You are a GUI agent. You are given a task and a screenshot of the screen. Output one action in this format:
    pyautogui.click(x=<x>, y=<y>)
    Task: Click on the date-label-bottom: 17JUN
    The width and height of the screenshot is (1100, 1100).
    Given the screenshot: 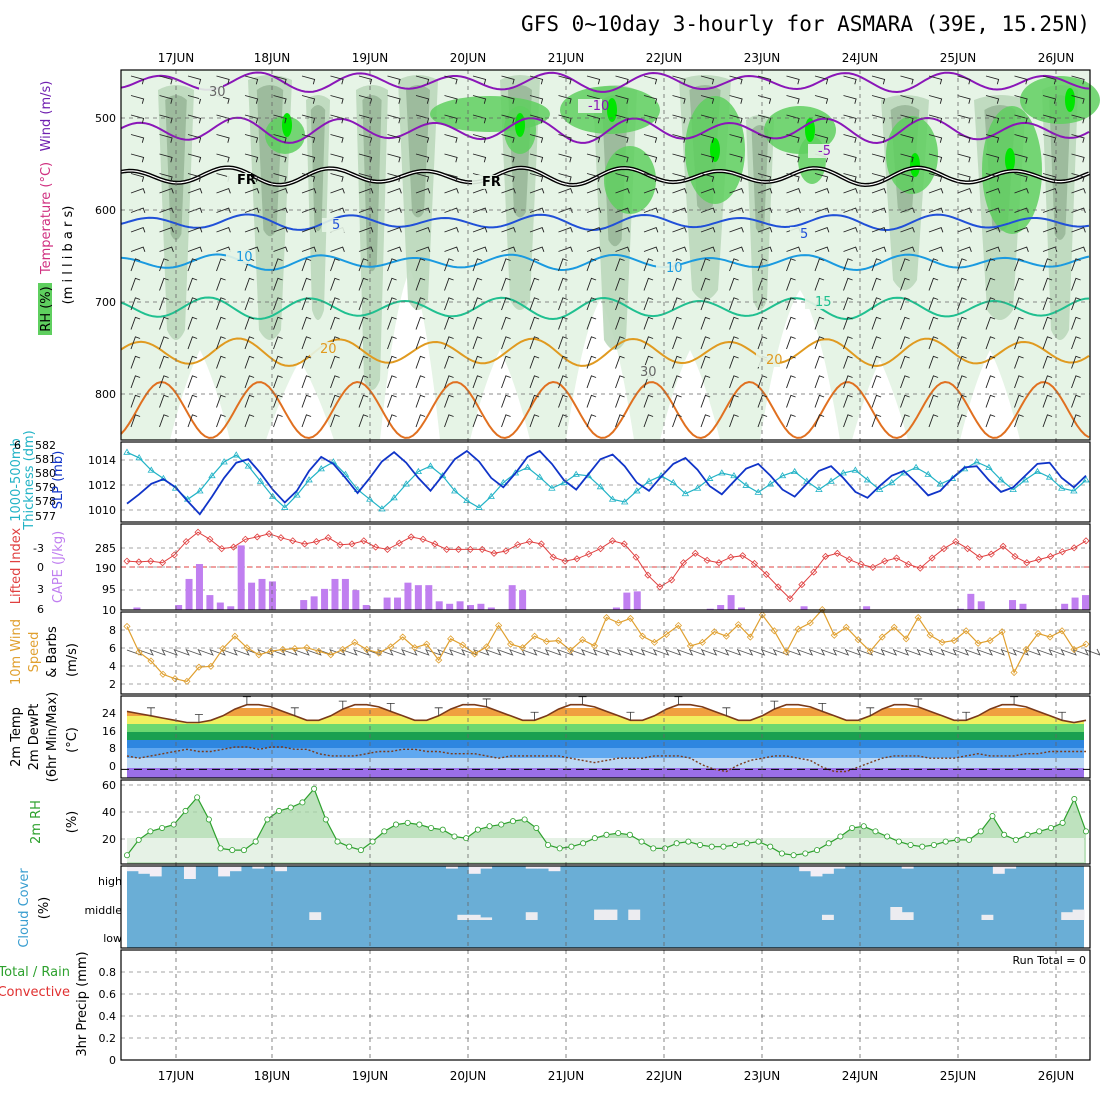 What is the action you would take?
    pyautogui.click(x=176, y=1076)
    